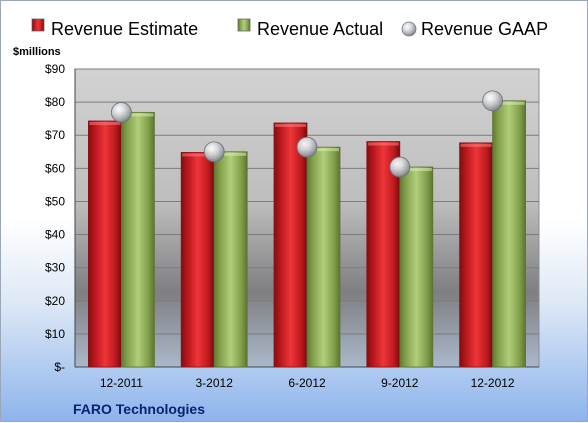 This screenshot has height=423, width=588. Describe the element at coordinates (55, 135) in the screenshot. I see `y-tick-label: $70` at that location.